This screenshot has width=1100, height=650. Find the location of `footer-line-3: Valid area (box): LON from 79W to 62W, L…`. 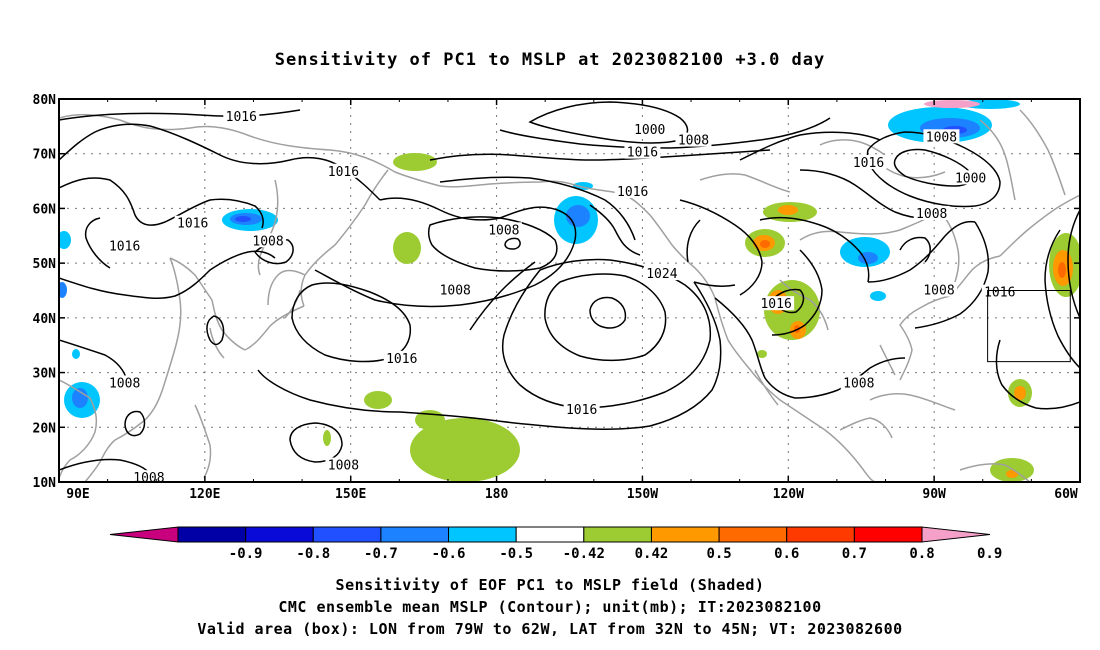

footer-line-3: Valid area (box): LON from 79W to 62W, L… is located at coordinates (550, 629).